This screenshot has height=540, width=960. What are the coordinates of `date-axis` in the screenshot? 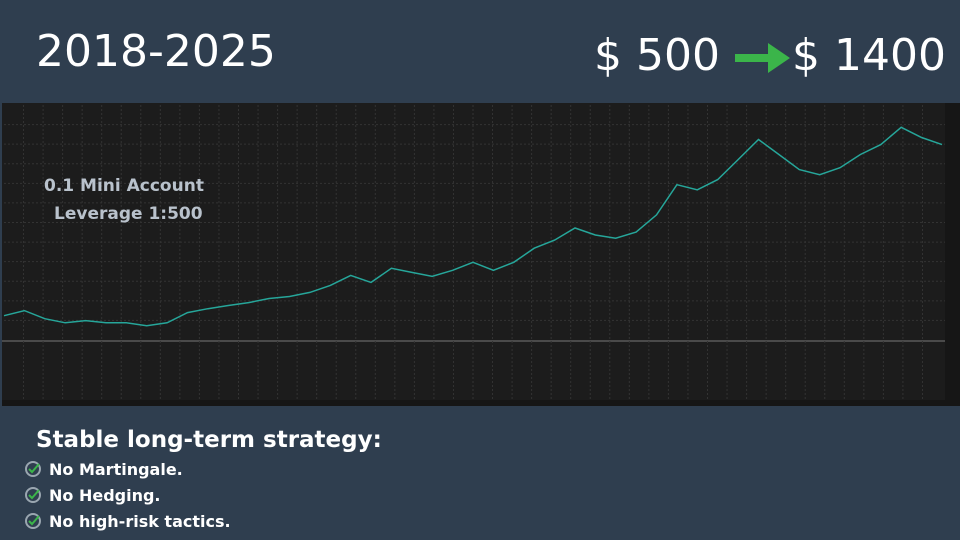 It's located at (473, 403).